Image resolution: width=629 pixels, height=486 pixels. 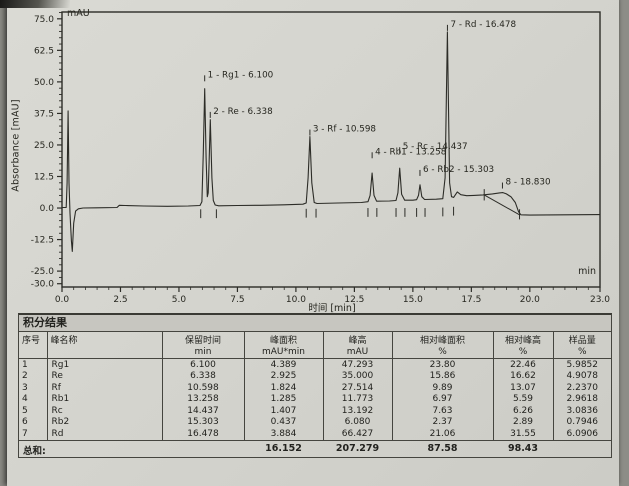 What do you see at coordinates (315, 323) in the screenshot?
I see `table-title: 积分结果` at bounding box center [315, 323].